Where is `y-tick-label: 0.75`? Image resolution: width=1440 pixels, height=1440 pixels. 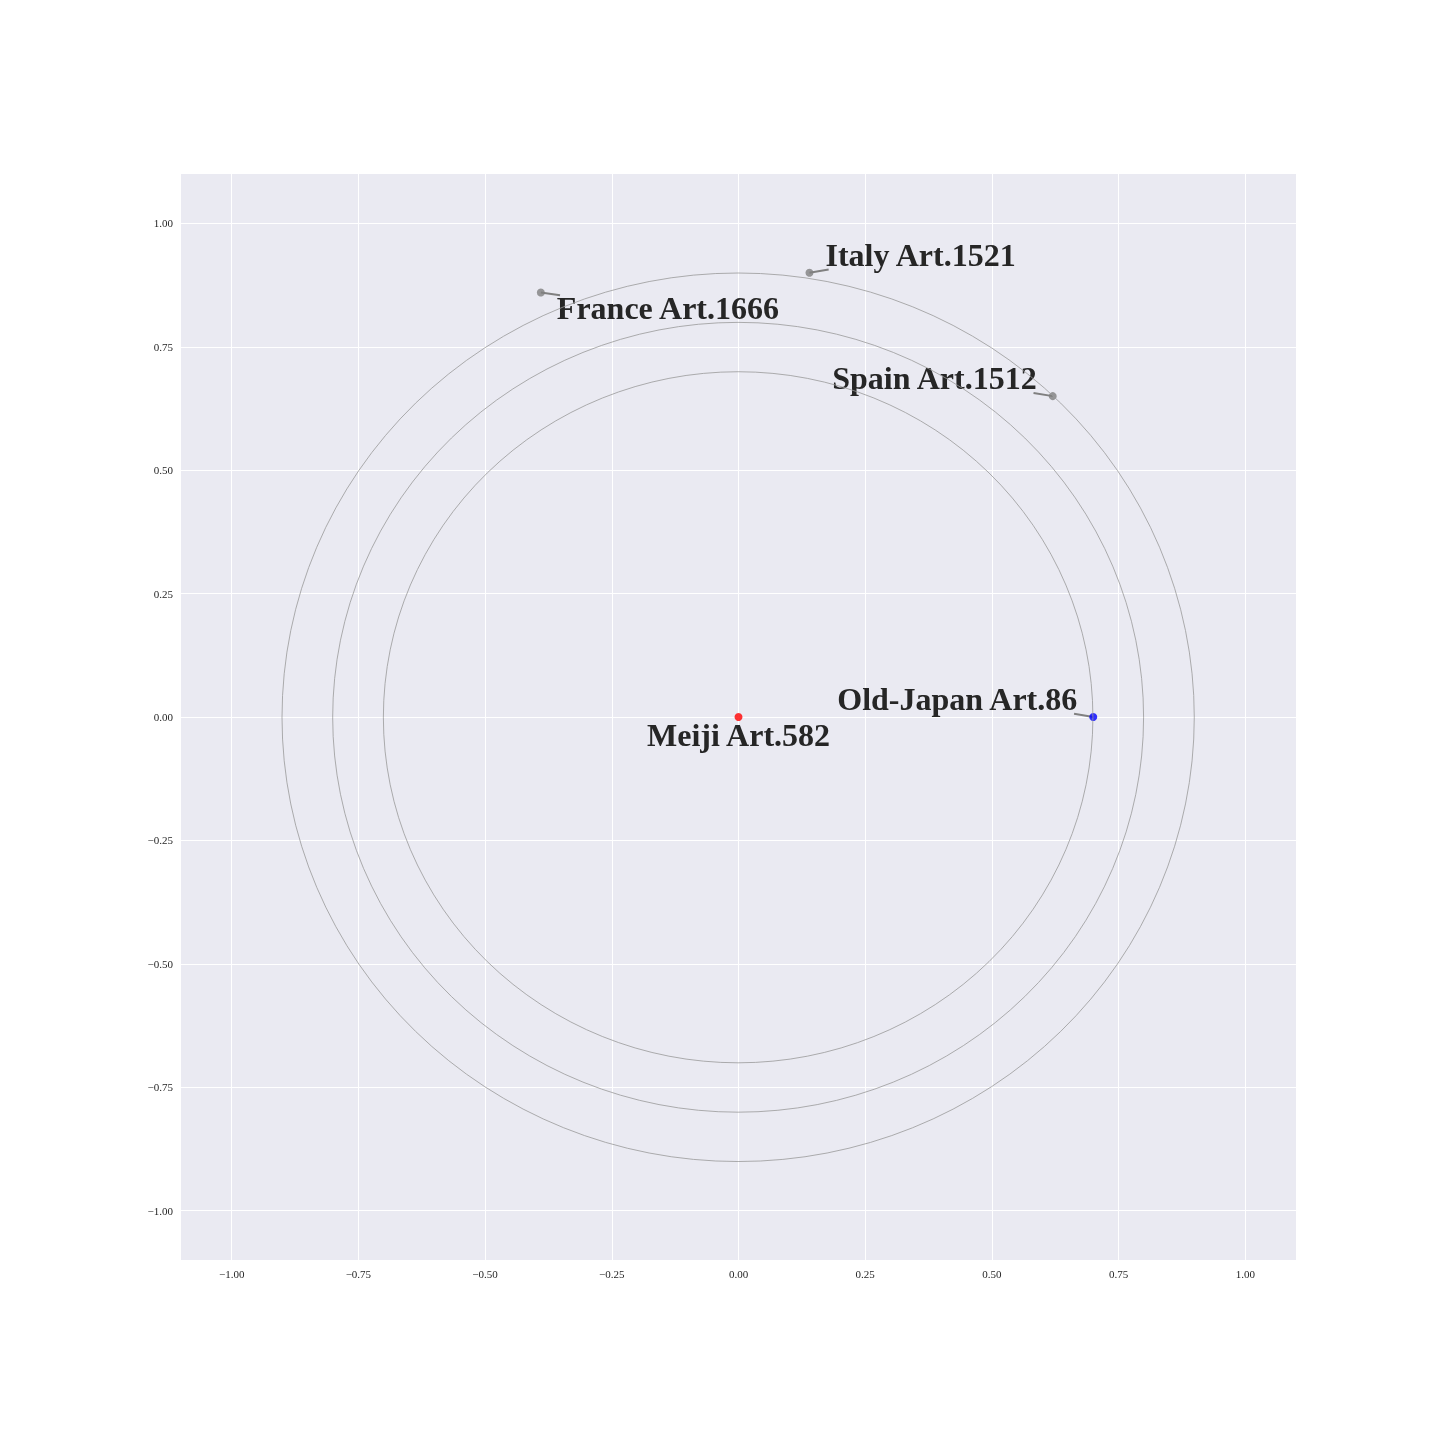
y-tick-label: 0.75 is located at coordinates (163, 346).